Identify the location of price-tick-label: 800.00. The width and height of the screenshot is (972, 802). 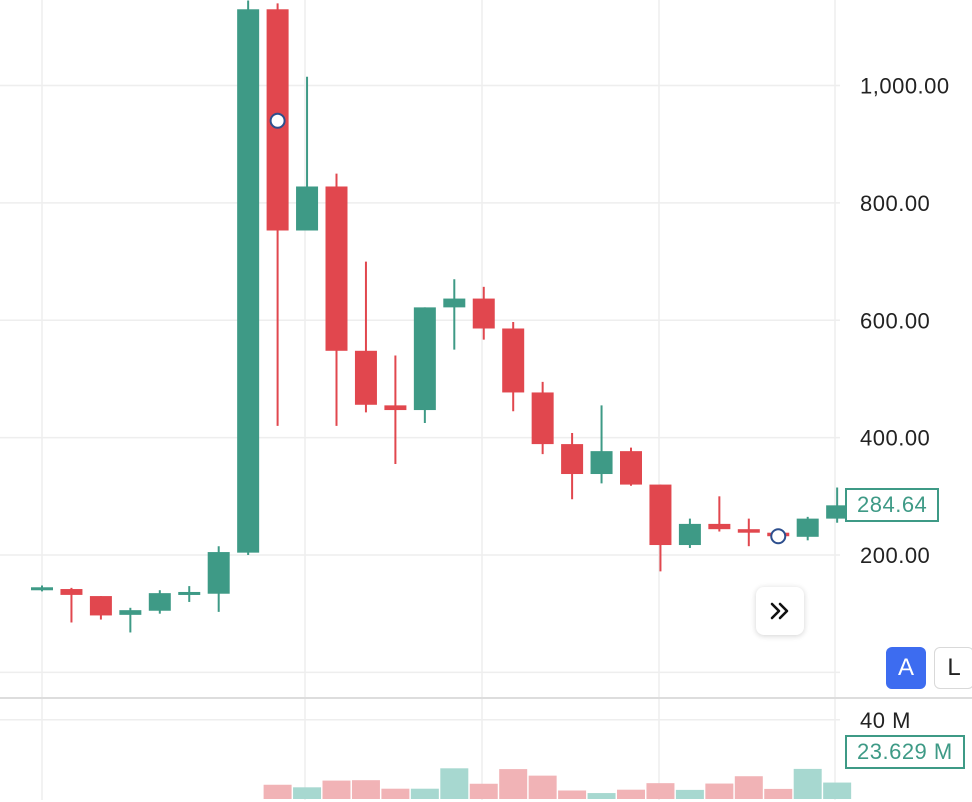
(895, 203).